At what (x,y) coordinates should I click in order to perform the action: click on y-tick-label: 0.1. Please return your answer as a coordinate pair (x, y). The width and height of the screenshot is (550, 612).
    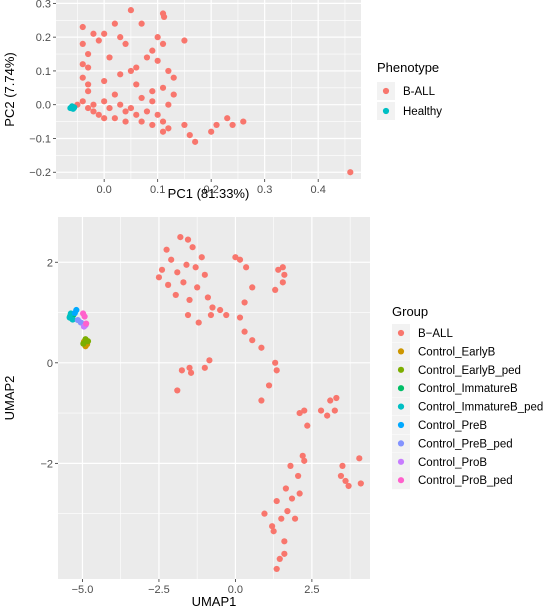
    Looking at the image, I should click on (43, 72).